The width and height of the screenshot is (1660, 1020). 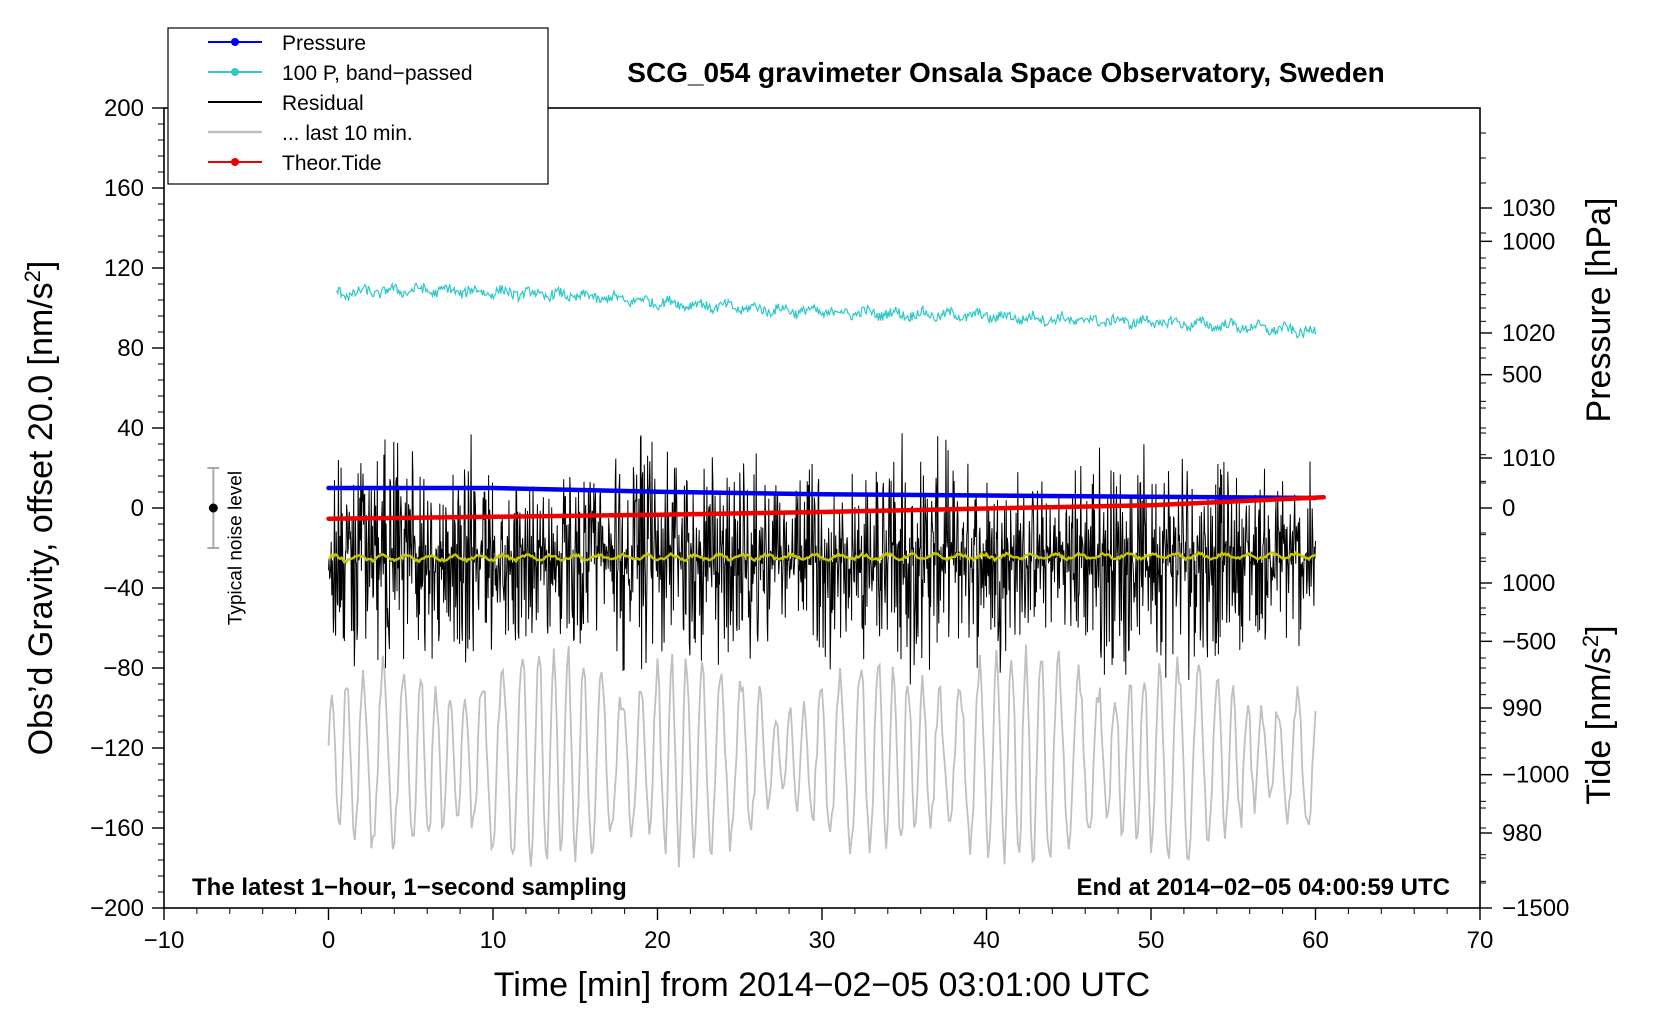 What do you see at coordinates (1528, 583) in the screenshot?
I see `pressure-tick-label: 1000` at bounding box center [1528, 583].